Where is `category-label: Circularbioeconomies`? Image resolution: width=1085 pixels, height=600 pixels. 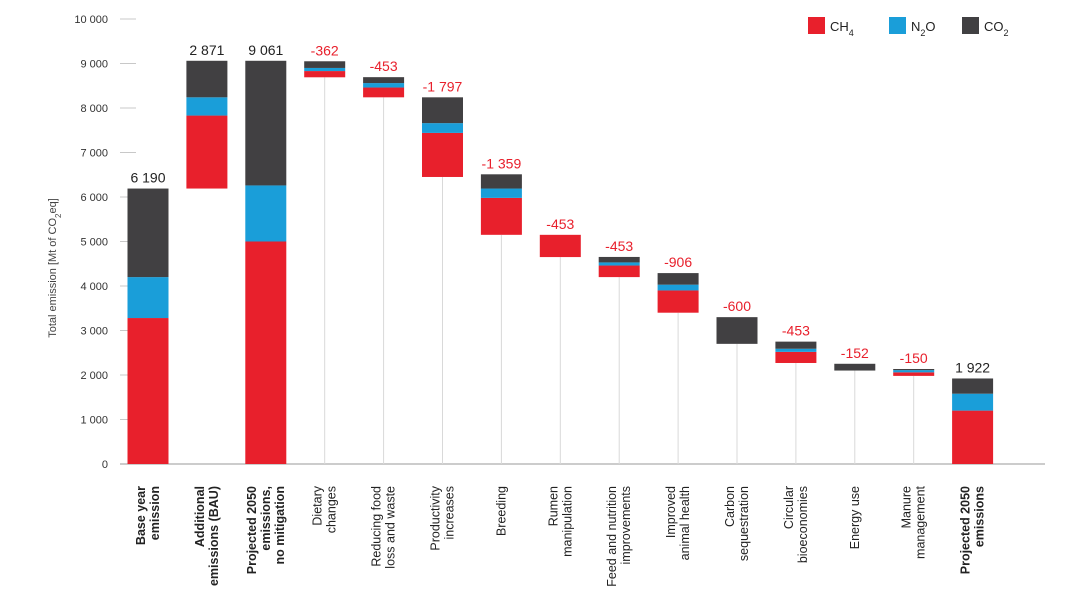
category-label: Circularbioeconomies is located at coordinates (796, 524).